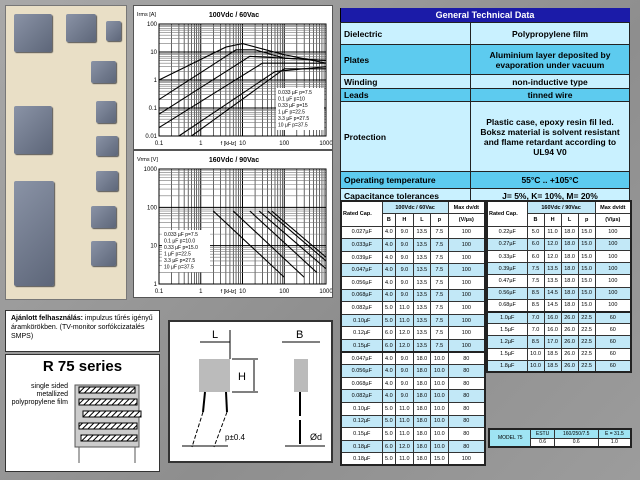 Image resolution: width=640 pixels, height=480 pixels. I want to click on series-line, so click(292, 240).